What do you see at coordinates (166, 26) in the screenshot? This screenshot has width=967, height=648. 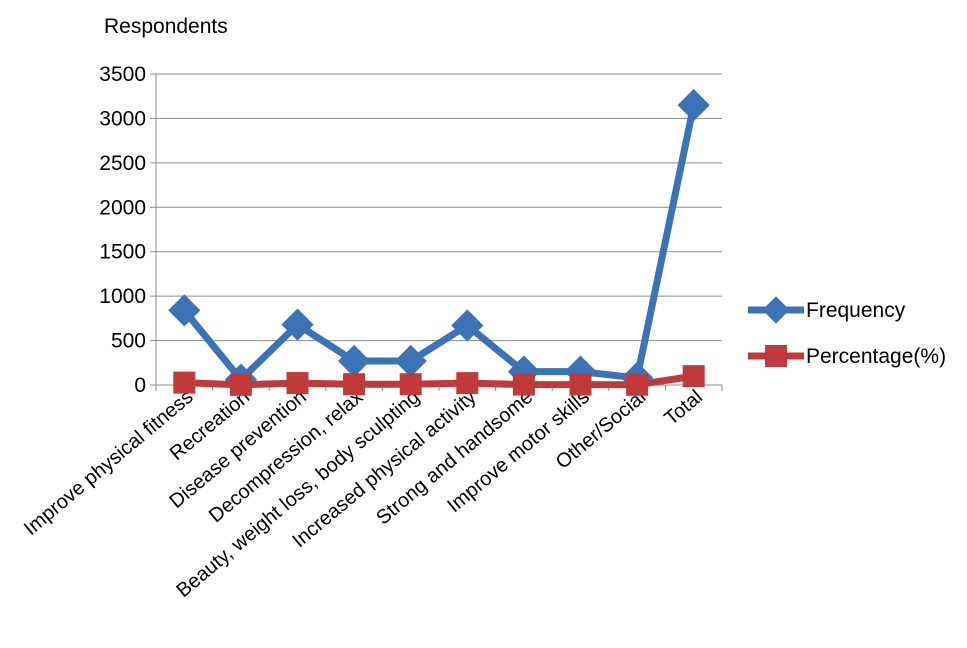 I see `y-axis-title: Respondents` at bounding box center [166, 26].